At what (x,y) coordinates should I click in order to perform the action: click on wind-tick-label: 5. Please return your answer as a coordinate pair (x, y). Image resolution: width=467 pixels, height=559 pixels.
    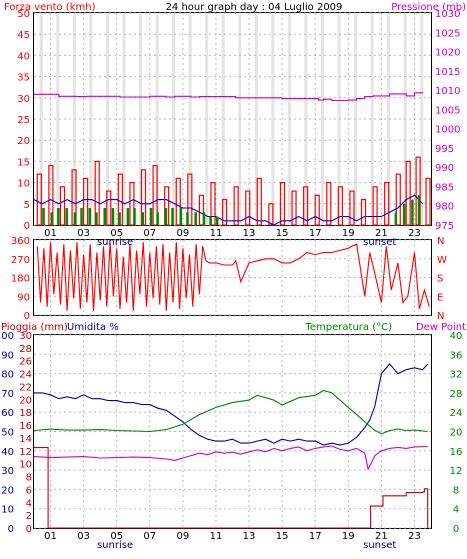
    Looking at the image, I should click on (27, 205).